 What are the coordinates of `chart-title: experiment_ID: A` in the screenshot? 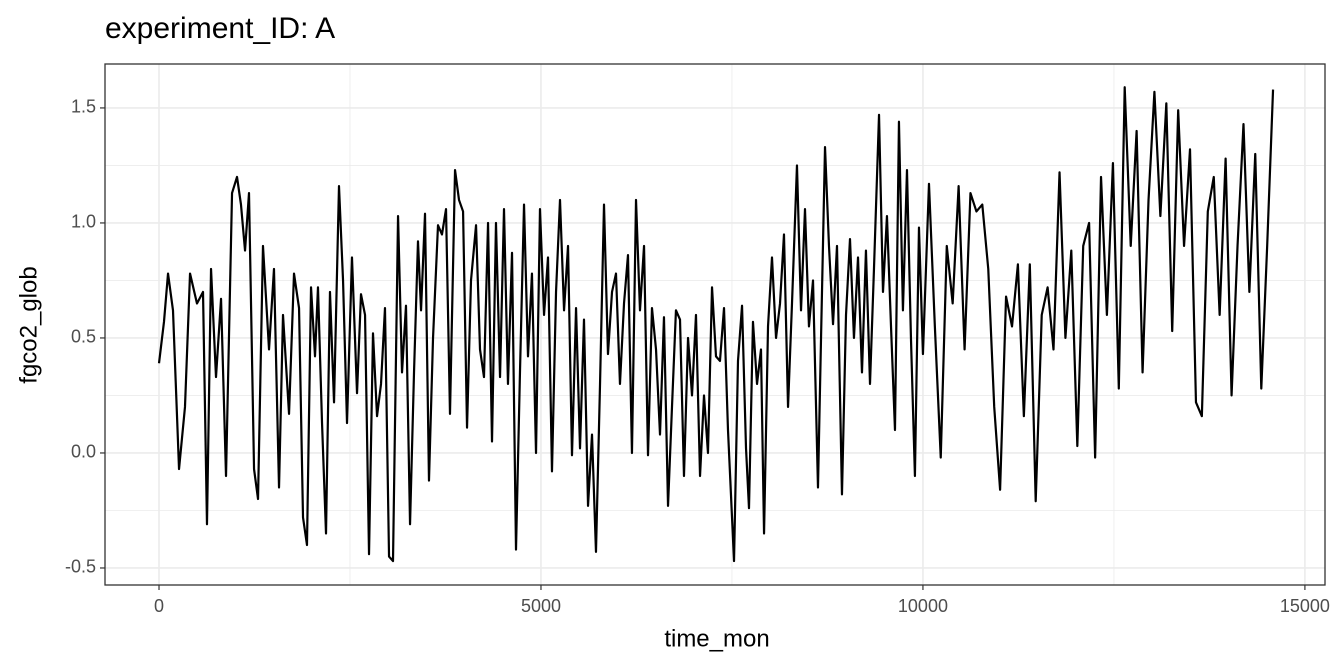 It's located at (220, 28).